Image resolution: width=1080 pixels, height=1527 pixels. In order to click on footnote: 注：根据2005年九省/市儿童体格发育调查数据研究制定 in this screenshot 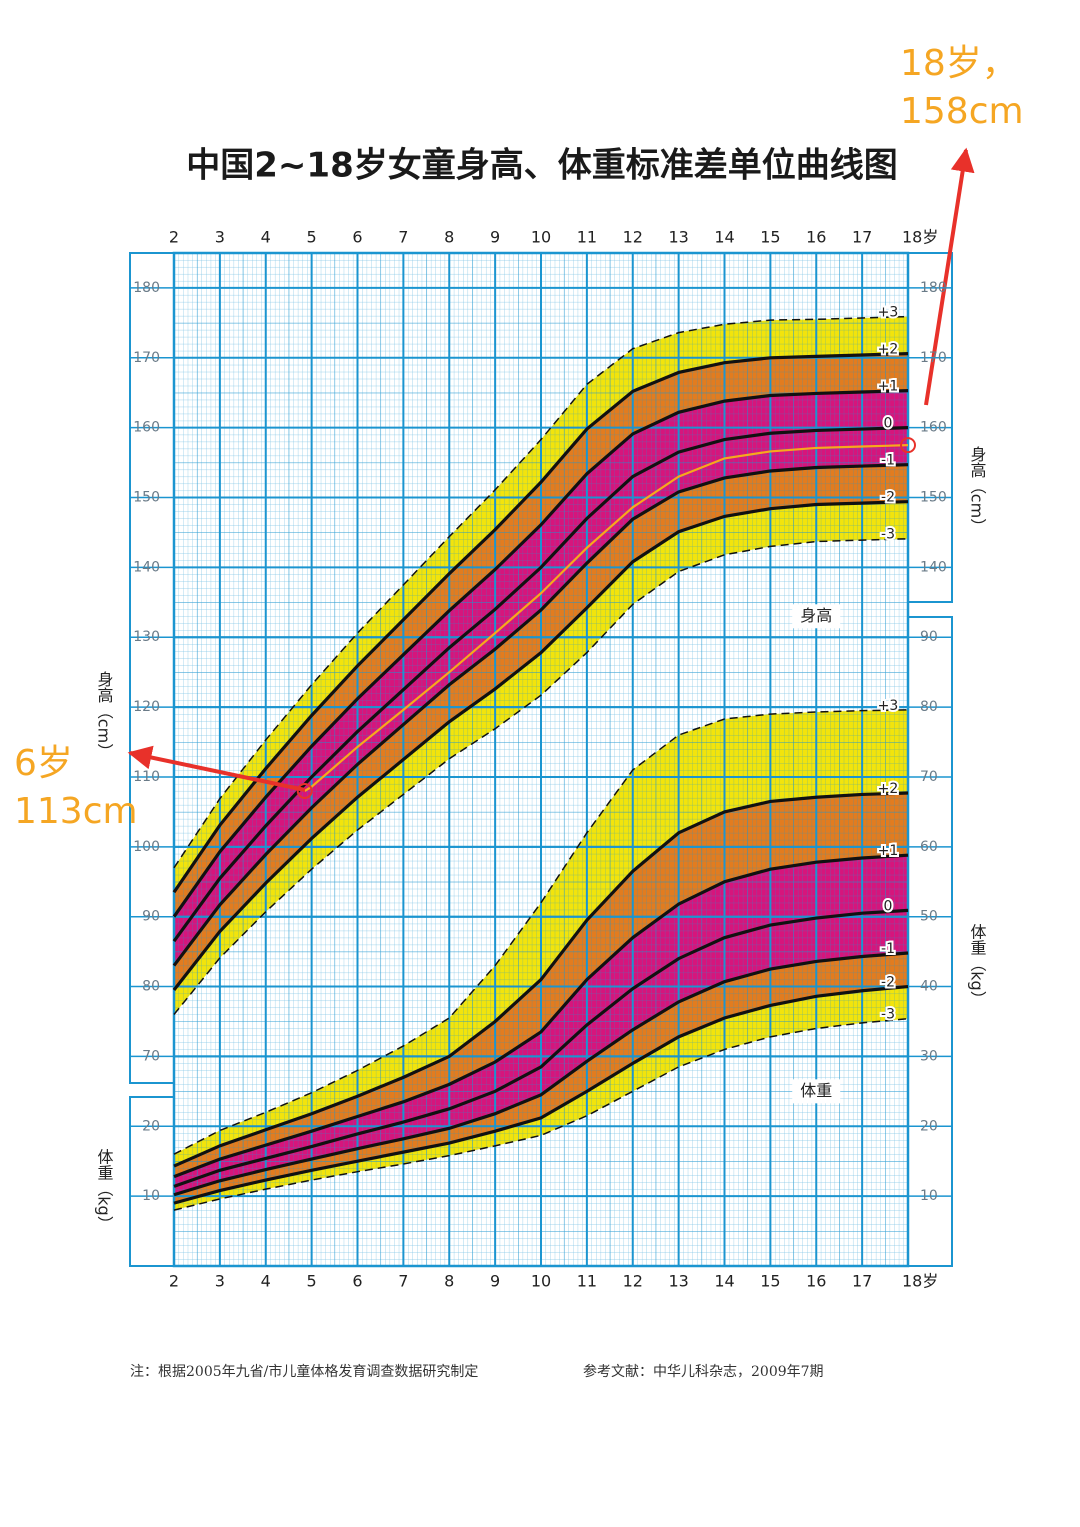, I will do `click(304, 1371)`.